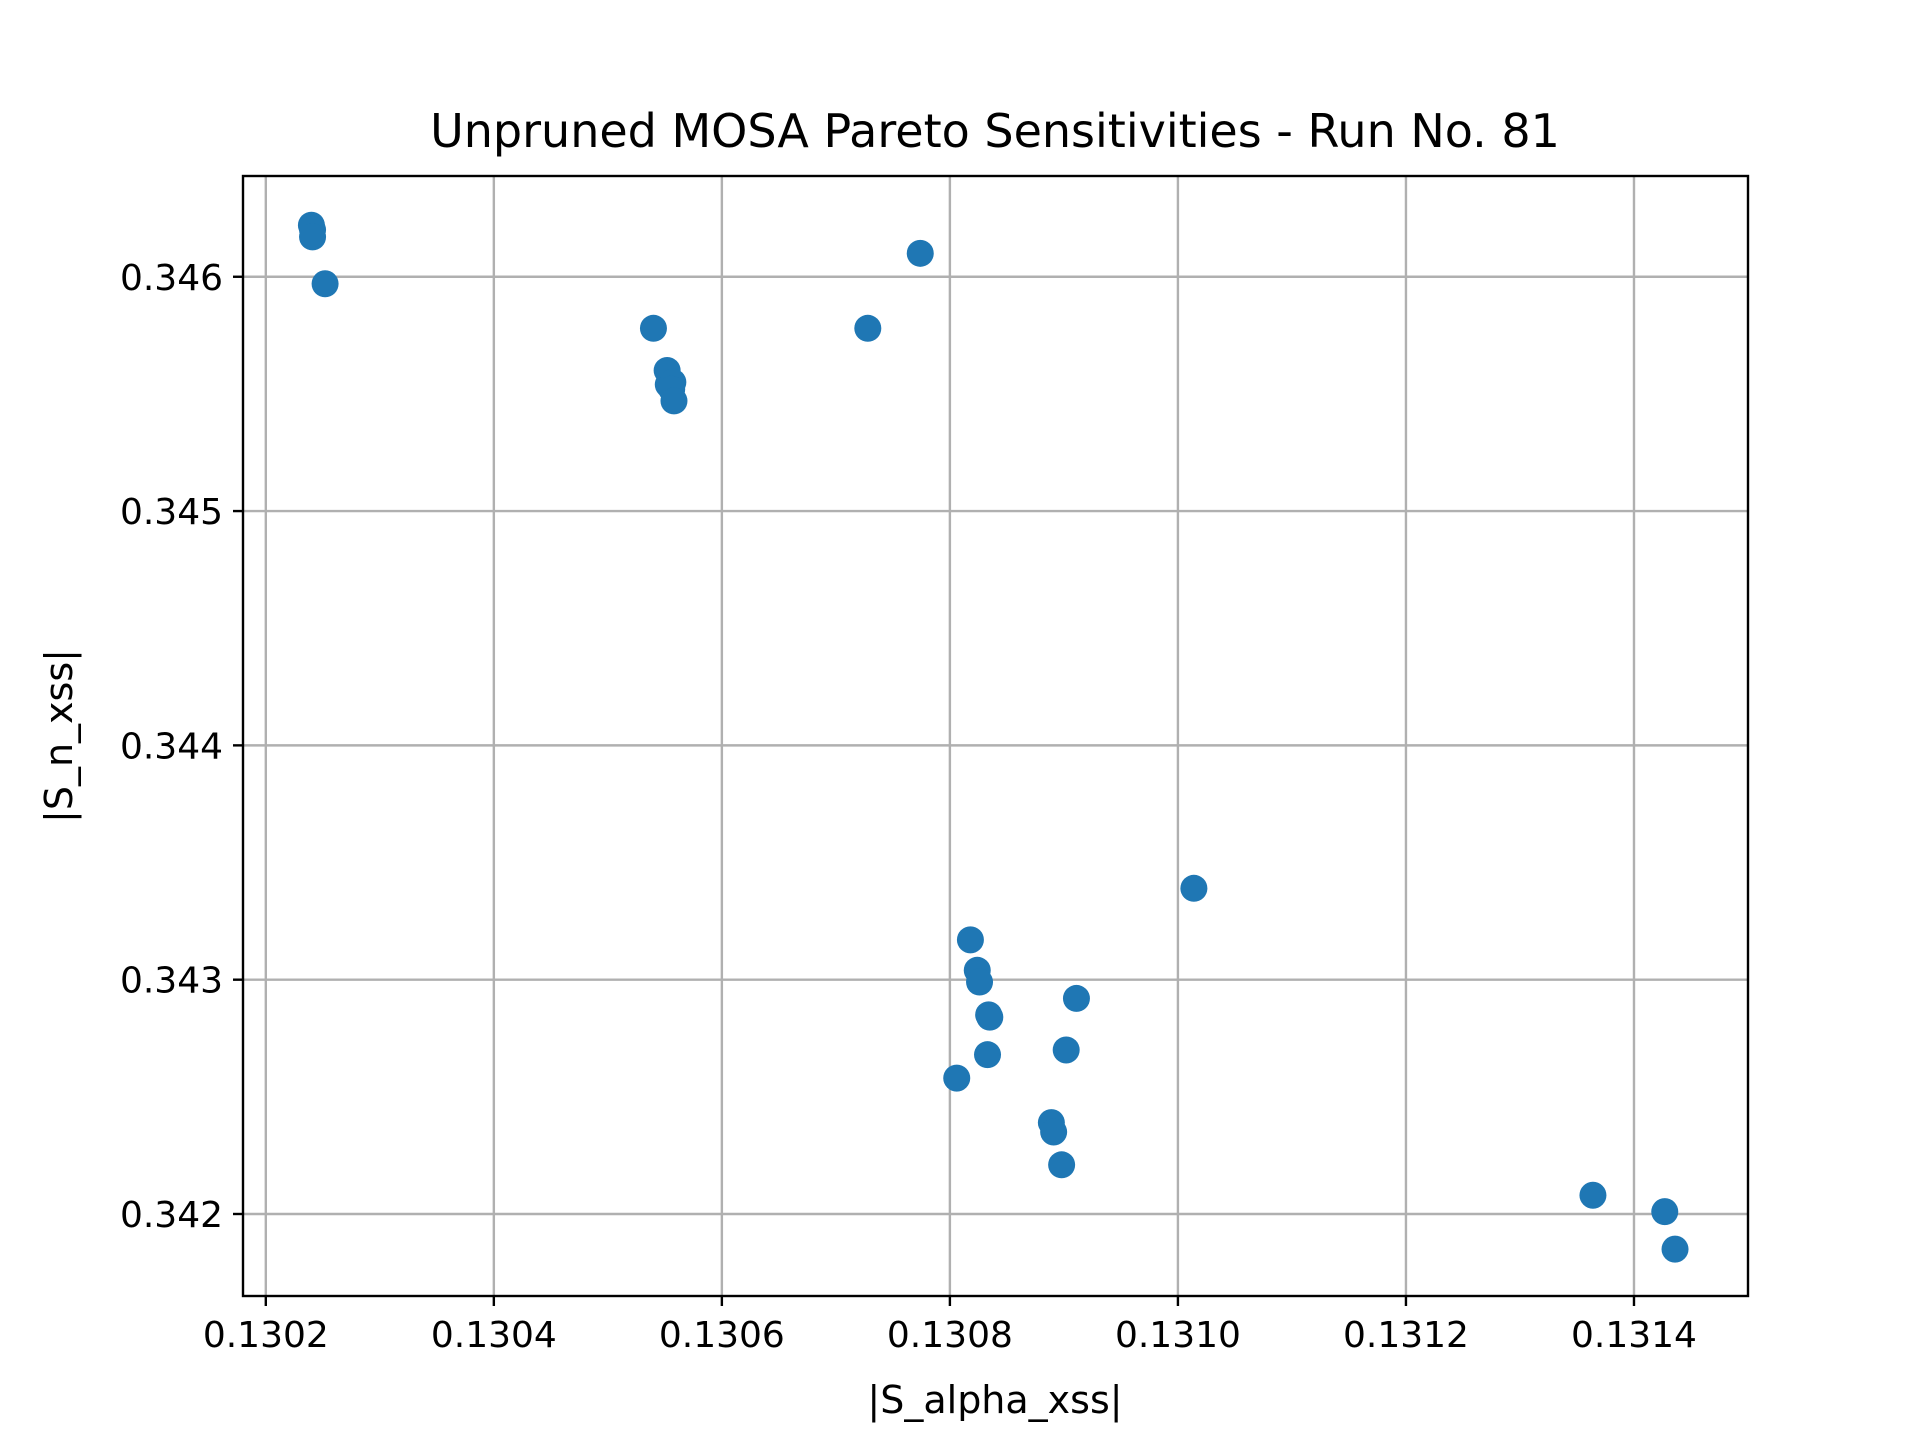 This screenshot has width=1920, height=1440. What do you see at coordinates (59, 736) in the screenshot?
I see `y-axis-label: |S_n_xss|` at bounding box center [59, 736].